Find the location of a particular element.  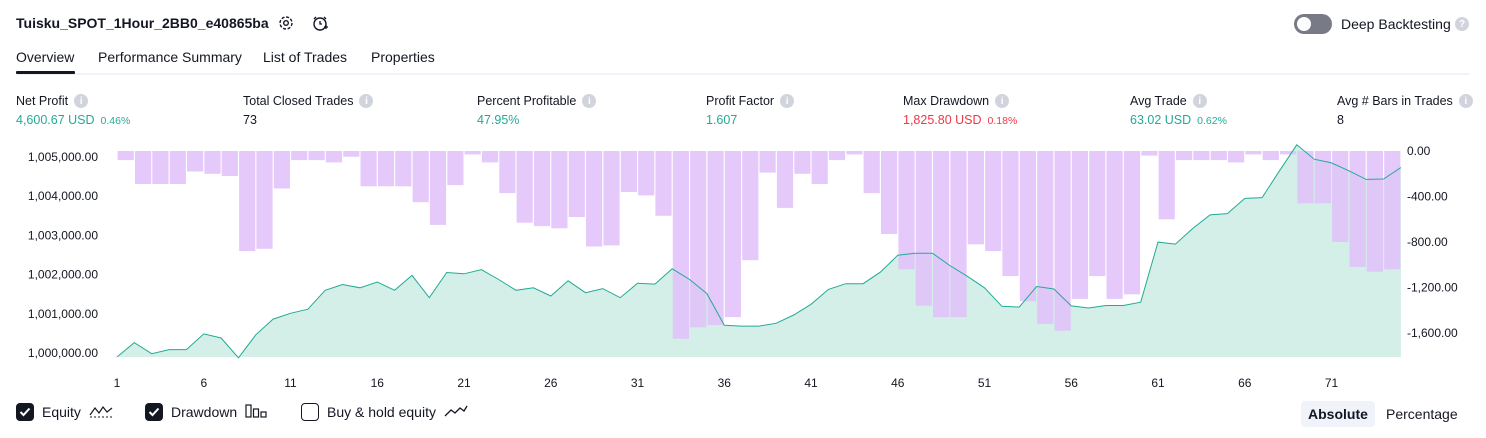

legend-equity: Equity is located at coordinates (64, 412).